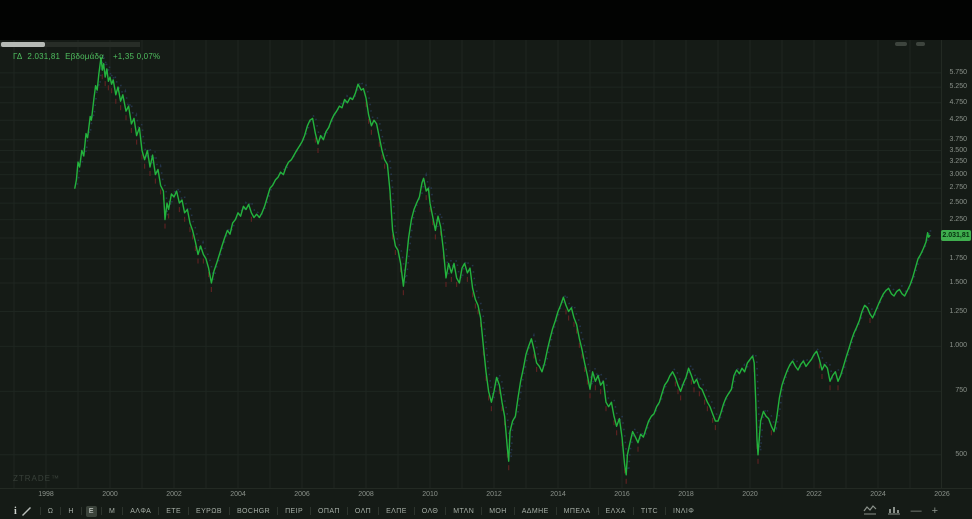 The width and height of the screenshot is (972, 519). What do you see at coordinates (958, 202) in the screenshot?
I see `price-axis-label: 2.500` at bounding box center [958, 202].